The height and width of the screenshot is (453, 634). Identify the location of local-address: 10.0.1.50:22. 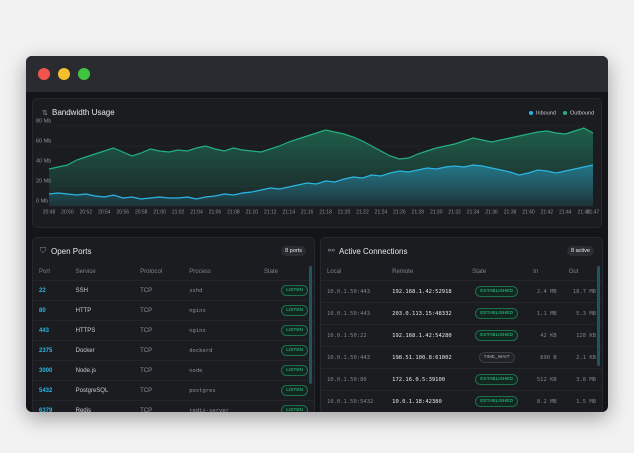
(347, 335).